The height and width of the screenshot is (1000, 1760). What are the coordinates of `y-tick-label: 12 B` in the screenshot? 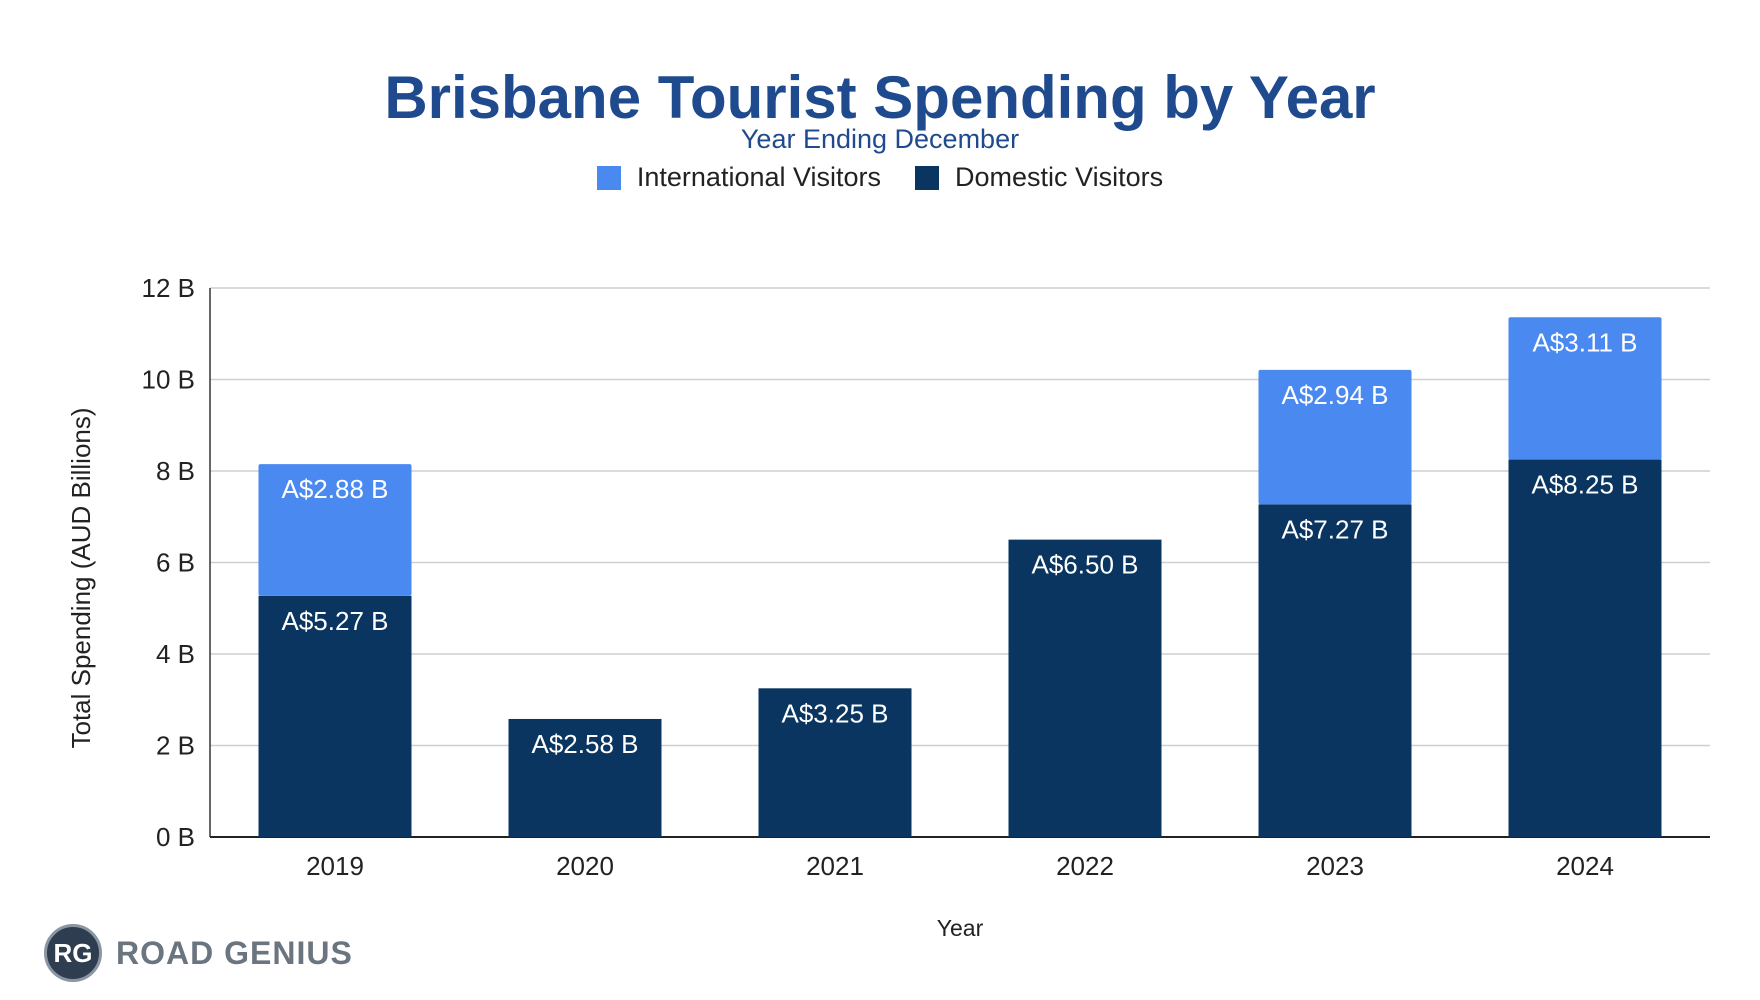 It's located at (169, 288).